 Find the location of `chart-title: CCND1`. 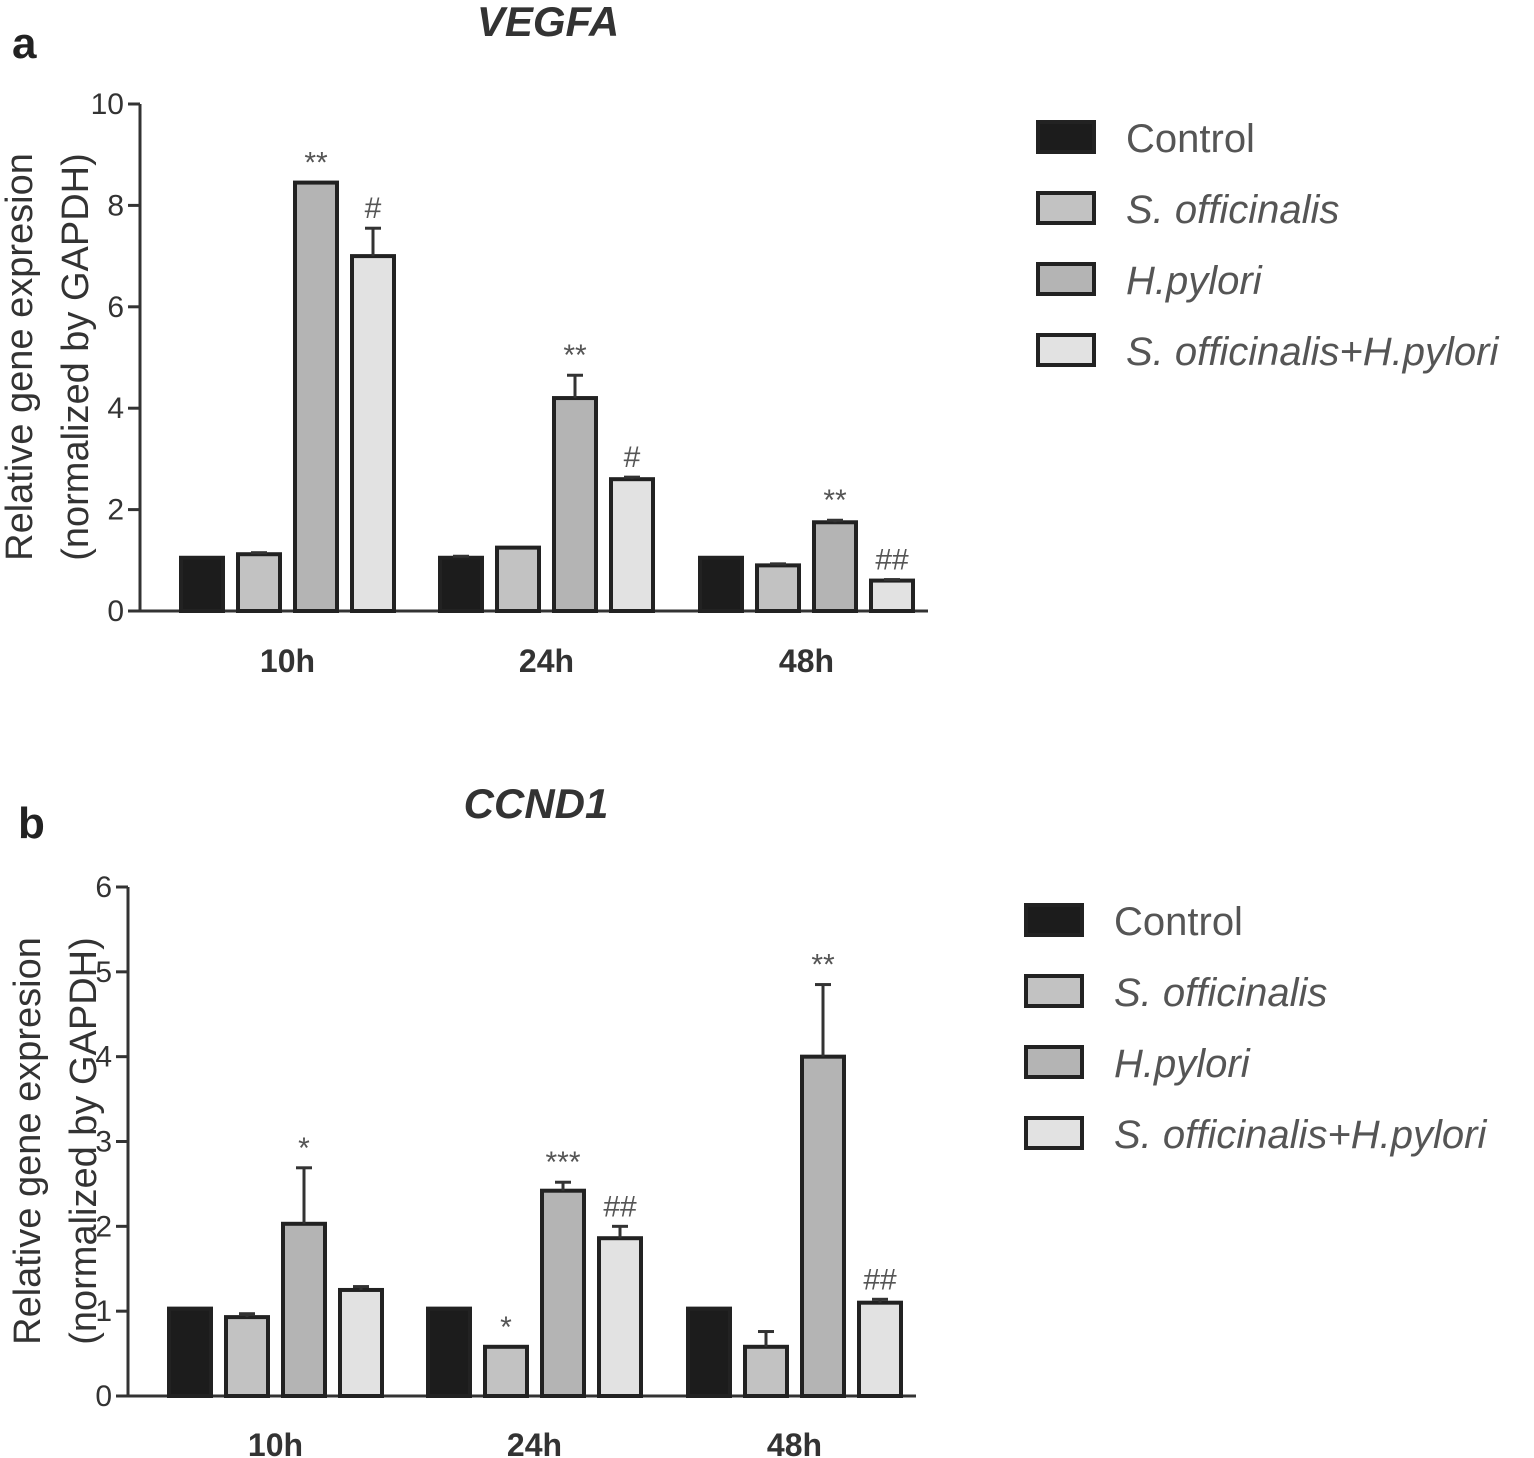

chart-title: CCND1 is located at coordinates (536, 803).